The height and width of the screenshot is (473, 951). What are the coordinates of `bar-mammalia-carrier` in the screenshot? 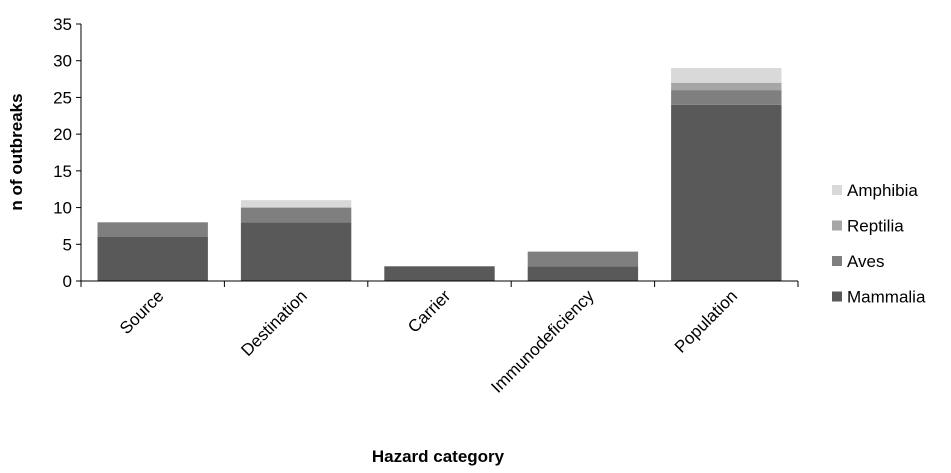 It's located at (439, 273).